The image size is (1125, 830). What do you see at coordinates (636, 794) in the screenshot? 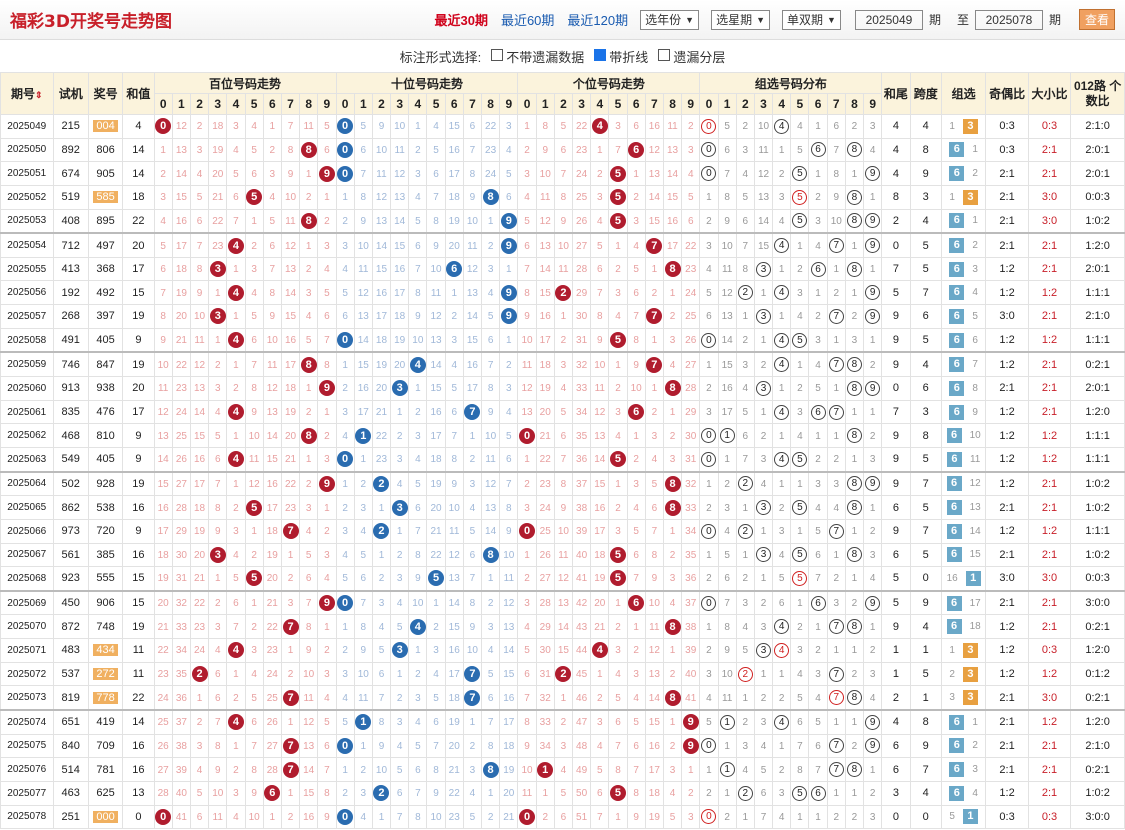
I see `miss-count: 8` at bounding box center [636, 794].